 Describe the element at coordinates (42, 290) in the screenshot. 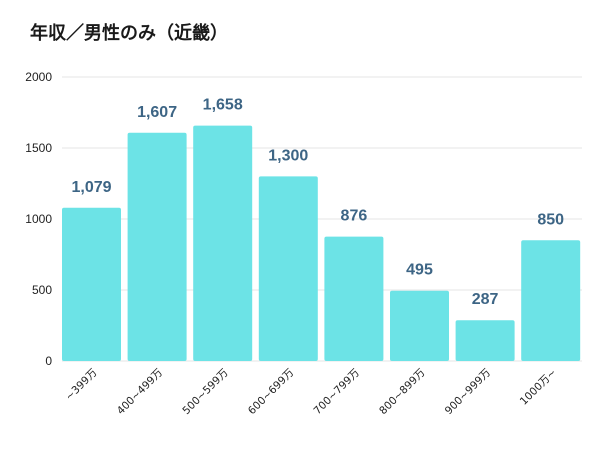

I see `y-tick-label: 500` at that location.